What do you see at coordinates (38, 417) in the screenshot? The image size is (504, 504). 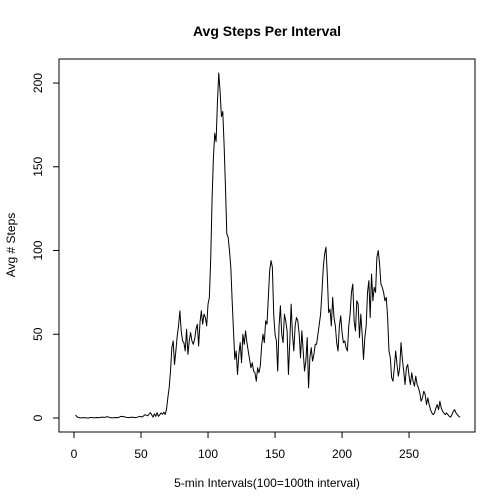 I see `y-tick-label: 0` at bounding box center [38, 417].